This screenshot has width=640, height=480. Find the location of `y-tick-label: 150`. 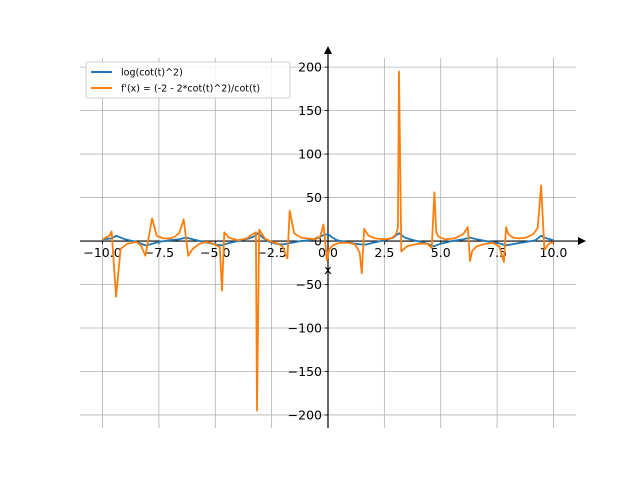

y-tick-label: 150 is located at coordinates (310, 110).